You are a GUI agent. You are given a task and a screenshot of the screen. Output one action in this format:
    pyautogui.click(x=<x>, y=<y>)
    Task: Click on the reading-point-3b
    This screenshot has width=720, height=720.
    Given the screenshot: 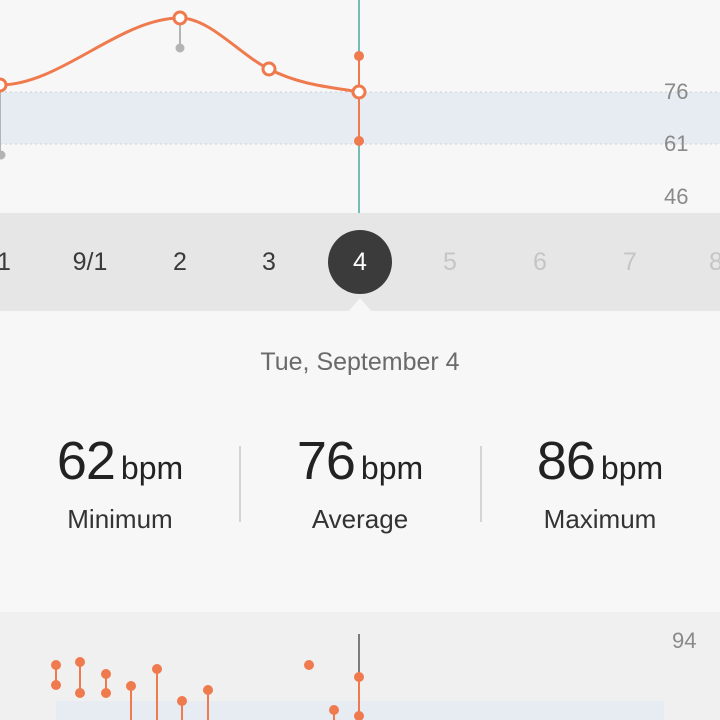 What is the action you would take?
    pyautogui.click(x=106, y=693)
    